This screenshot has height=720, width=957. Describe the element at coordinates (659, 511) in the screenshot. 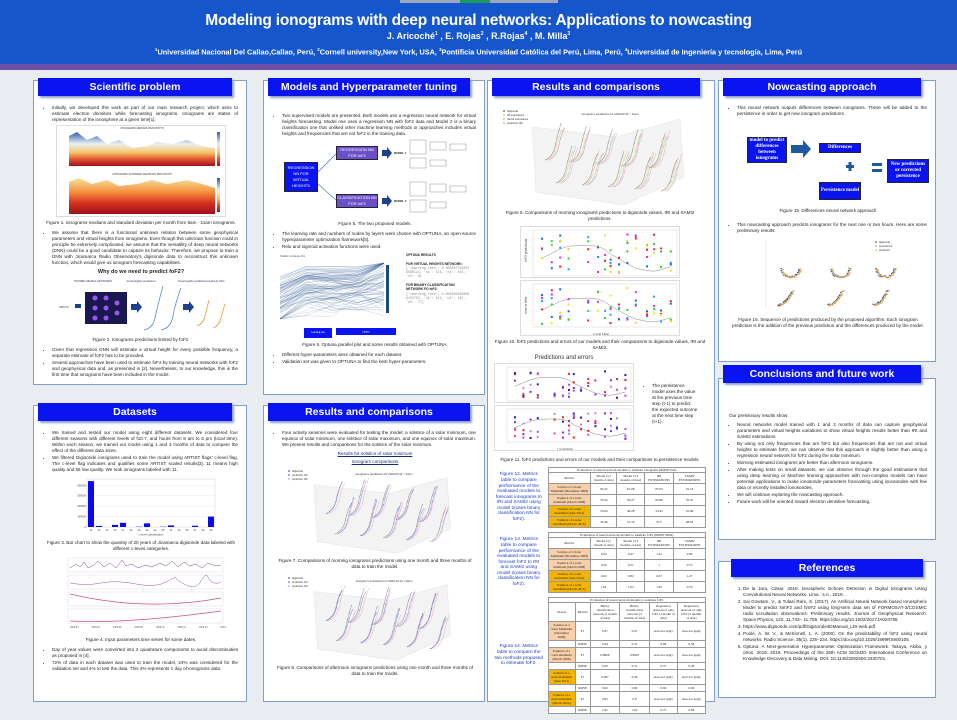

I see `table-cell: 54.45` at that location.